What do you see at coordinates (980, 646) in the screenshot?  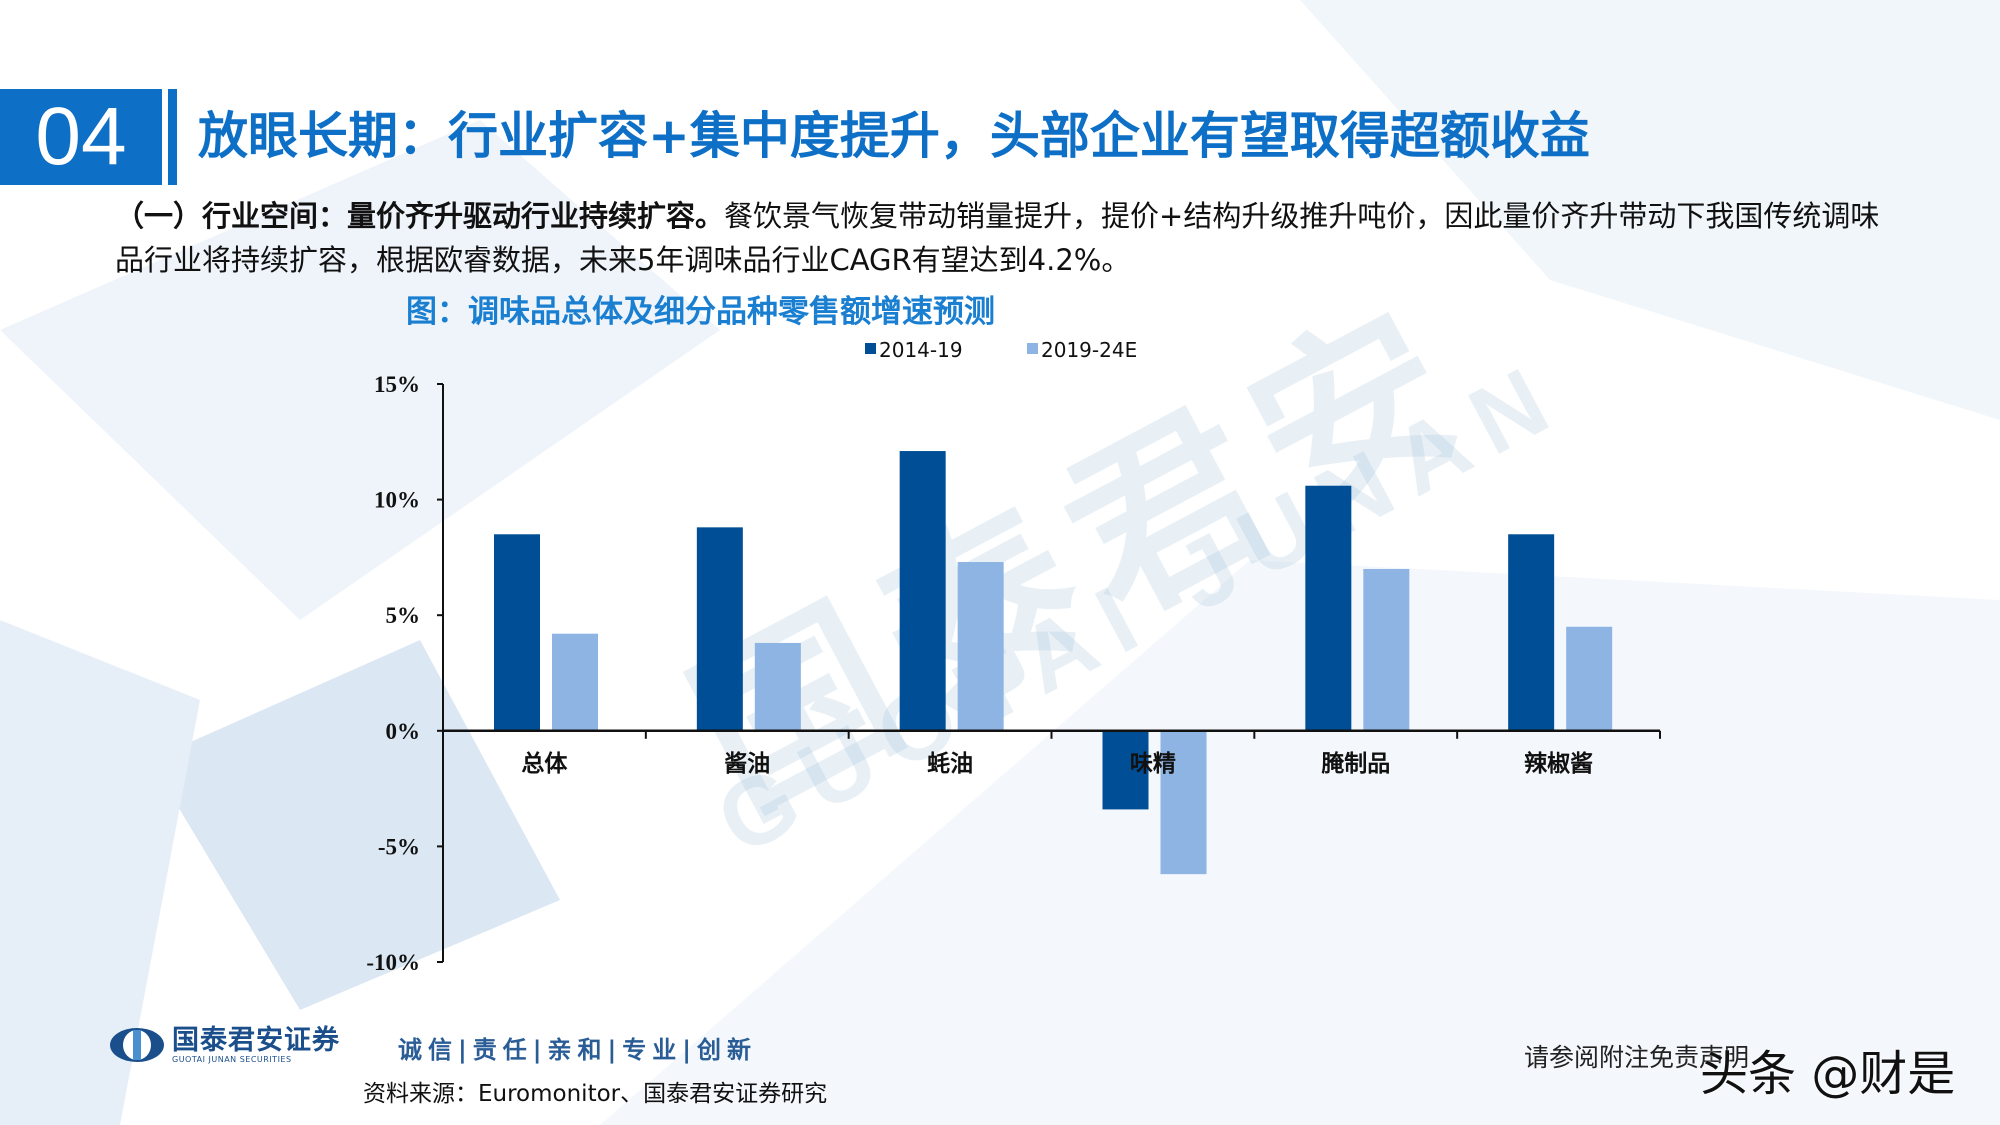 I see `bar-蚝油-2019-24E` at bounding box center [980, 646].